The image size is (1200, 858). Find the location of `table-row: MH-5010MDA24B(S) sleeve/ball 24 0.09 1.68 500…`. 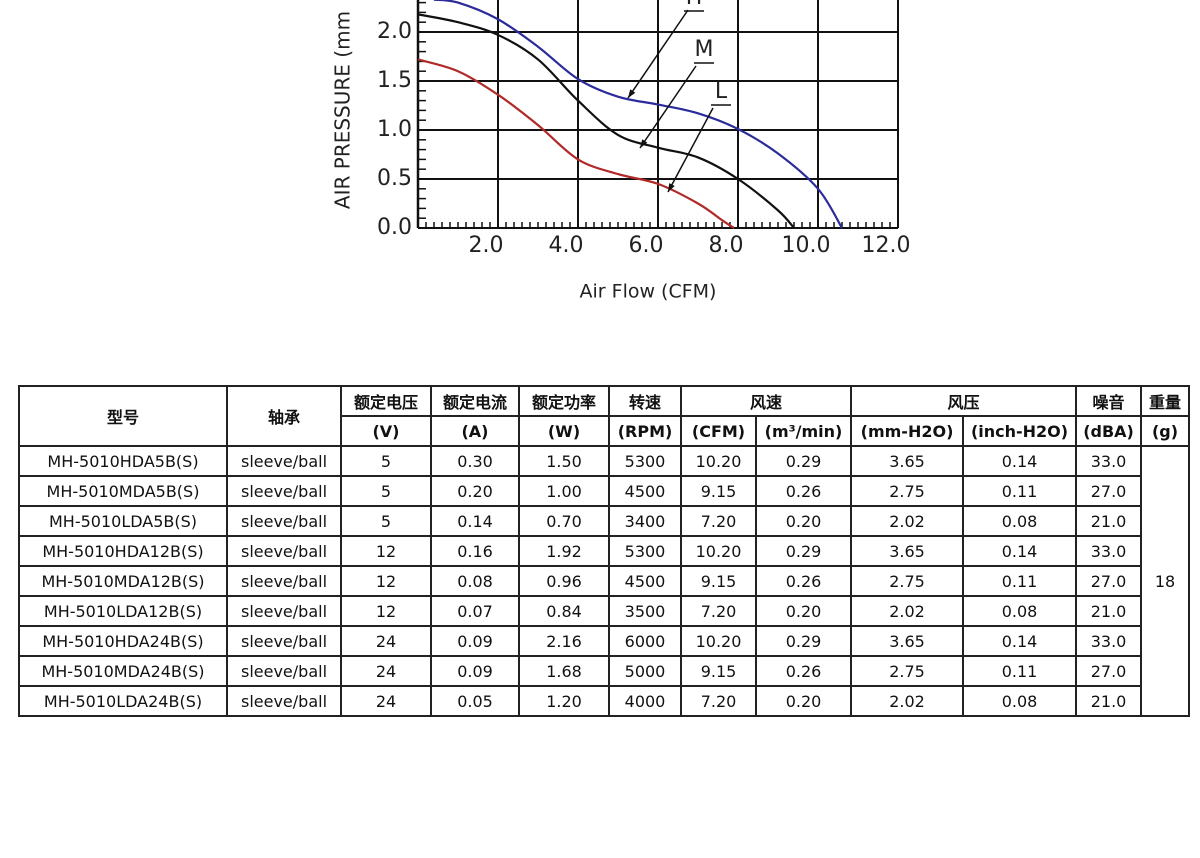

table-row: MH-5010MDA24B(S) sleeve/ball 24 0.09 1.68 500… is located at coordinates (603, 671).